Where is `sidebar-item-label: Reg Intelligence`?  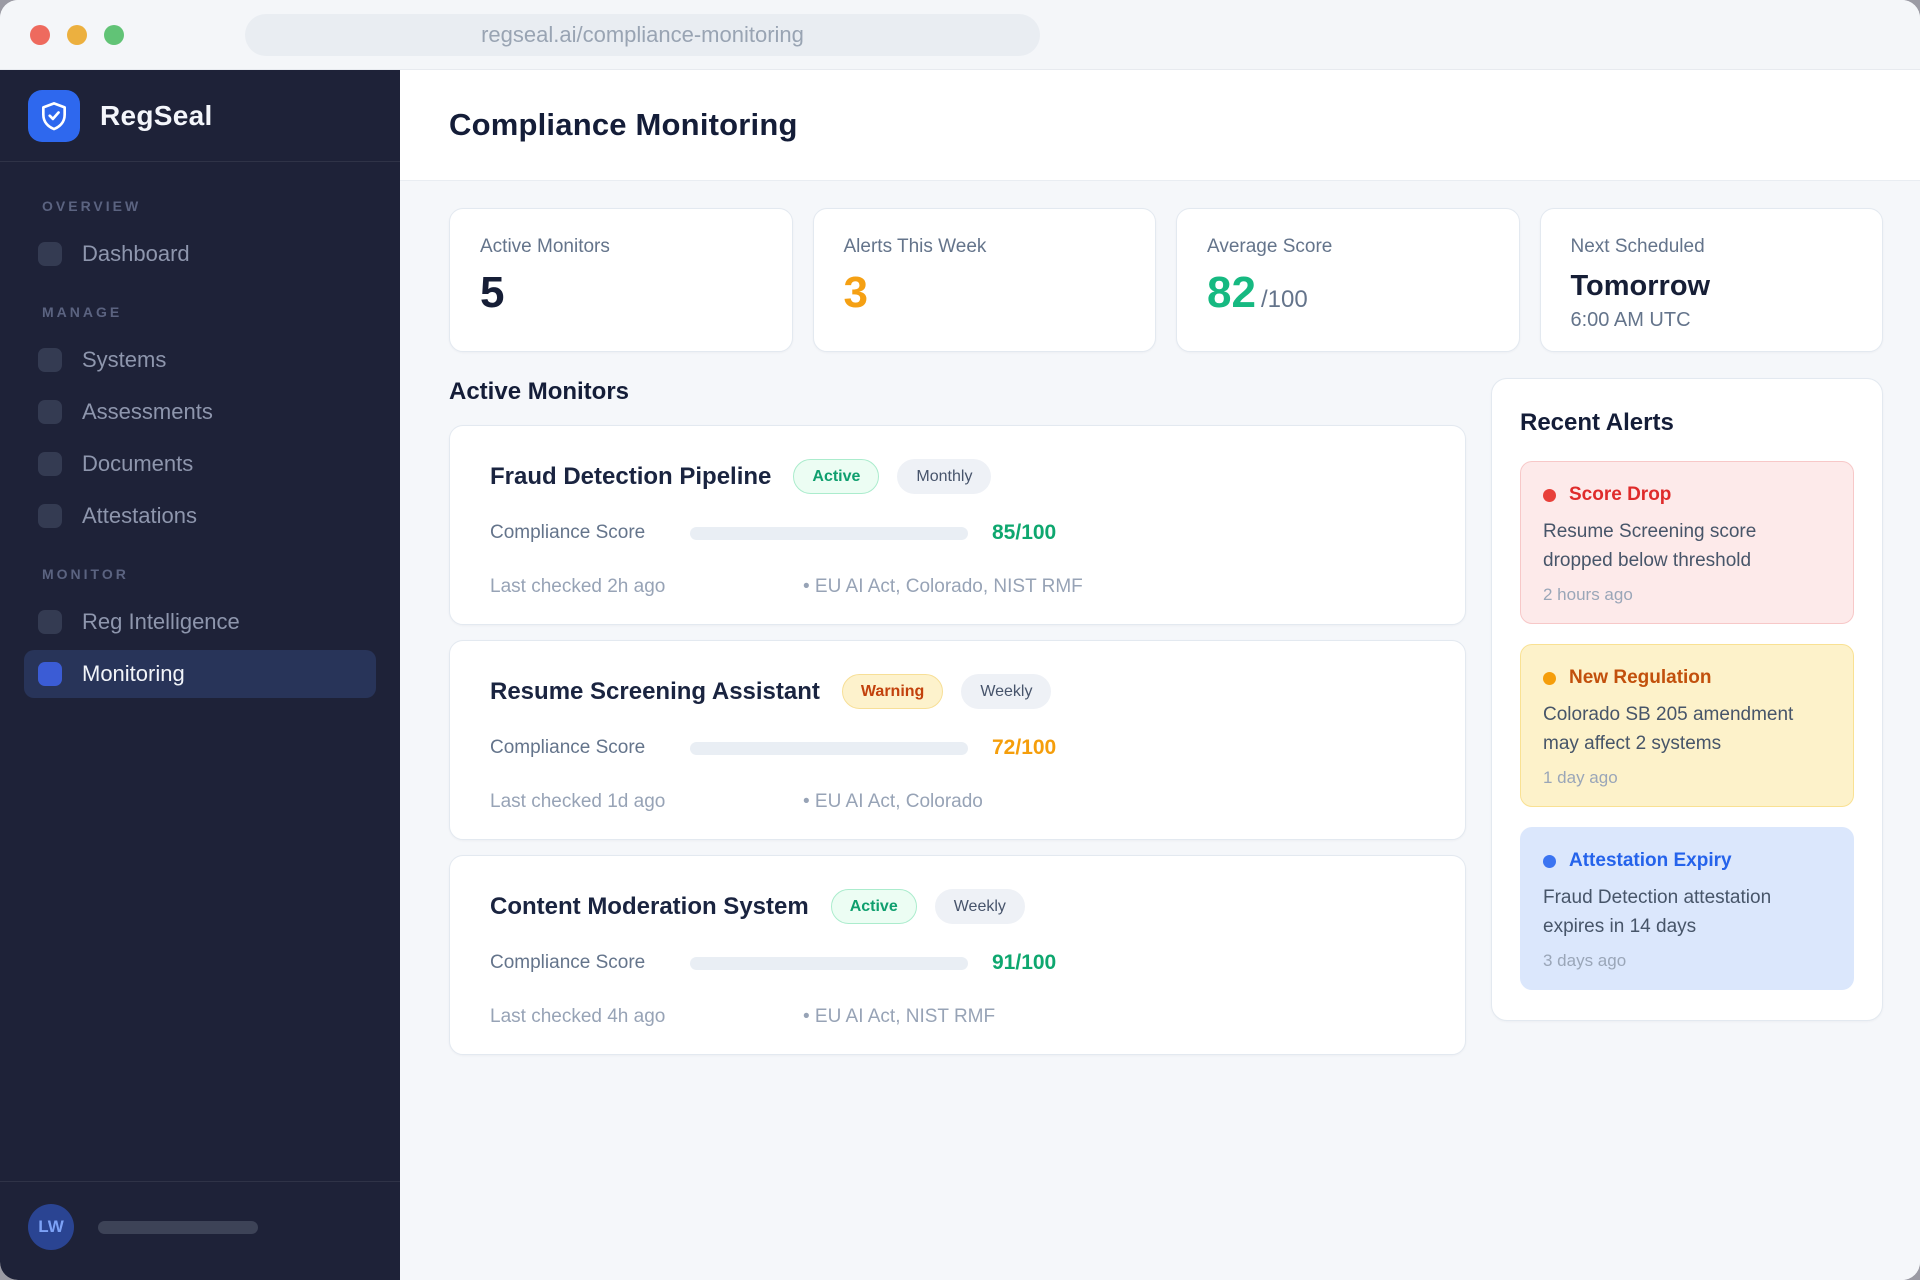
sidebar-item-label: Reg Intelligence is located at coordinates (161, 621).